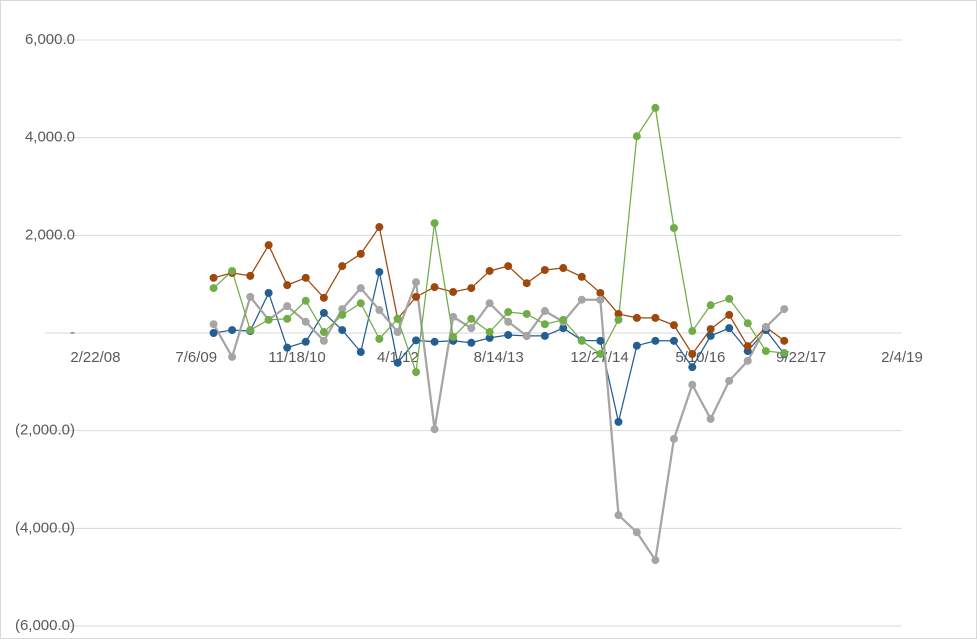  What do you see at coordinates (196, 357) in the screenshot?
I see `x-tick-label: 7/6/09` at bounding box center [196, 357].